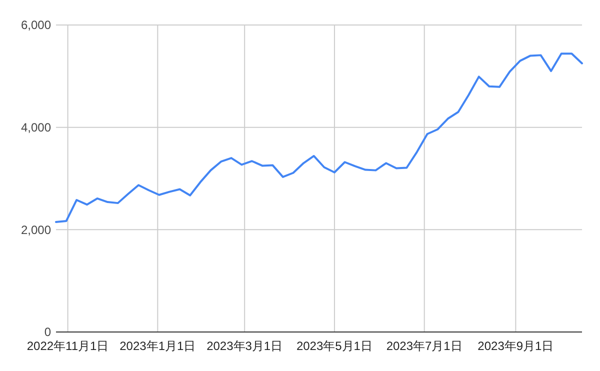  I want to click on x-tick-label: 2023年5月1日, so click(334, 346).